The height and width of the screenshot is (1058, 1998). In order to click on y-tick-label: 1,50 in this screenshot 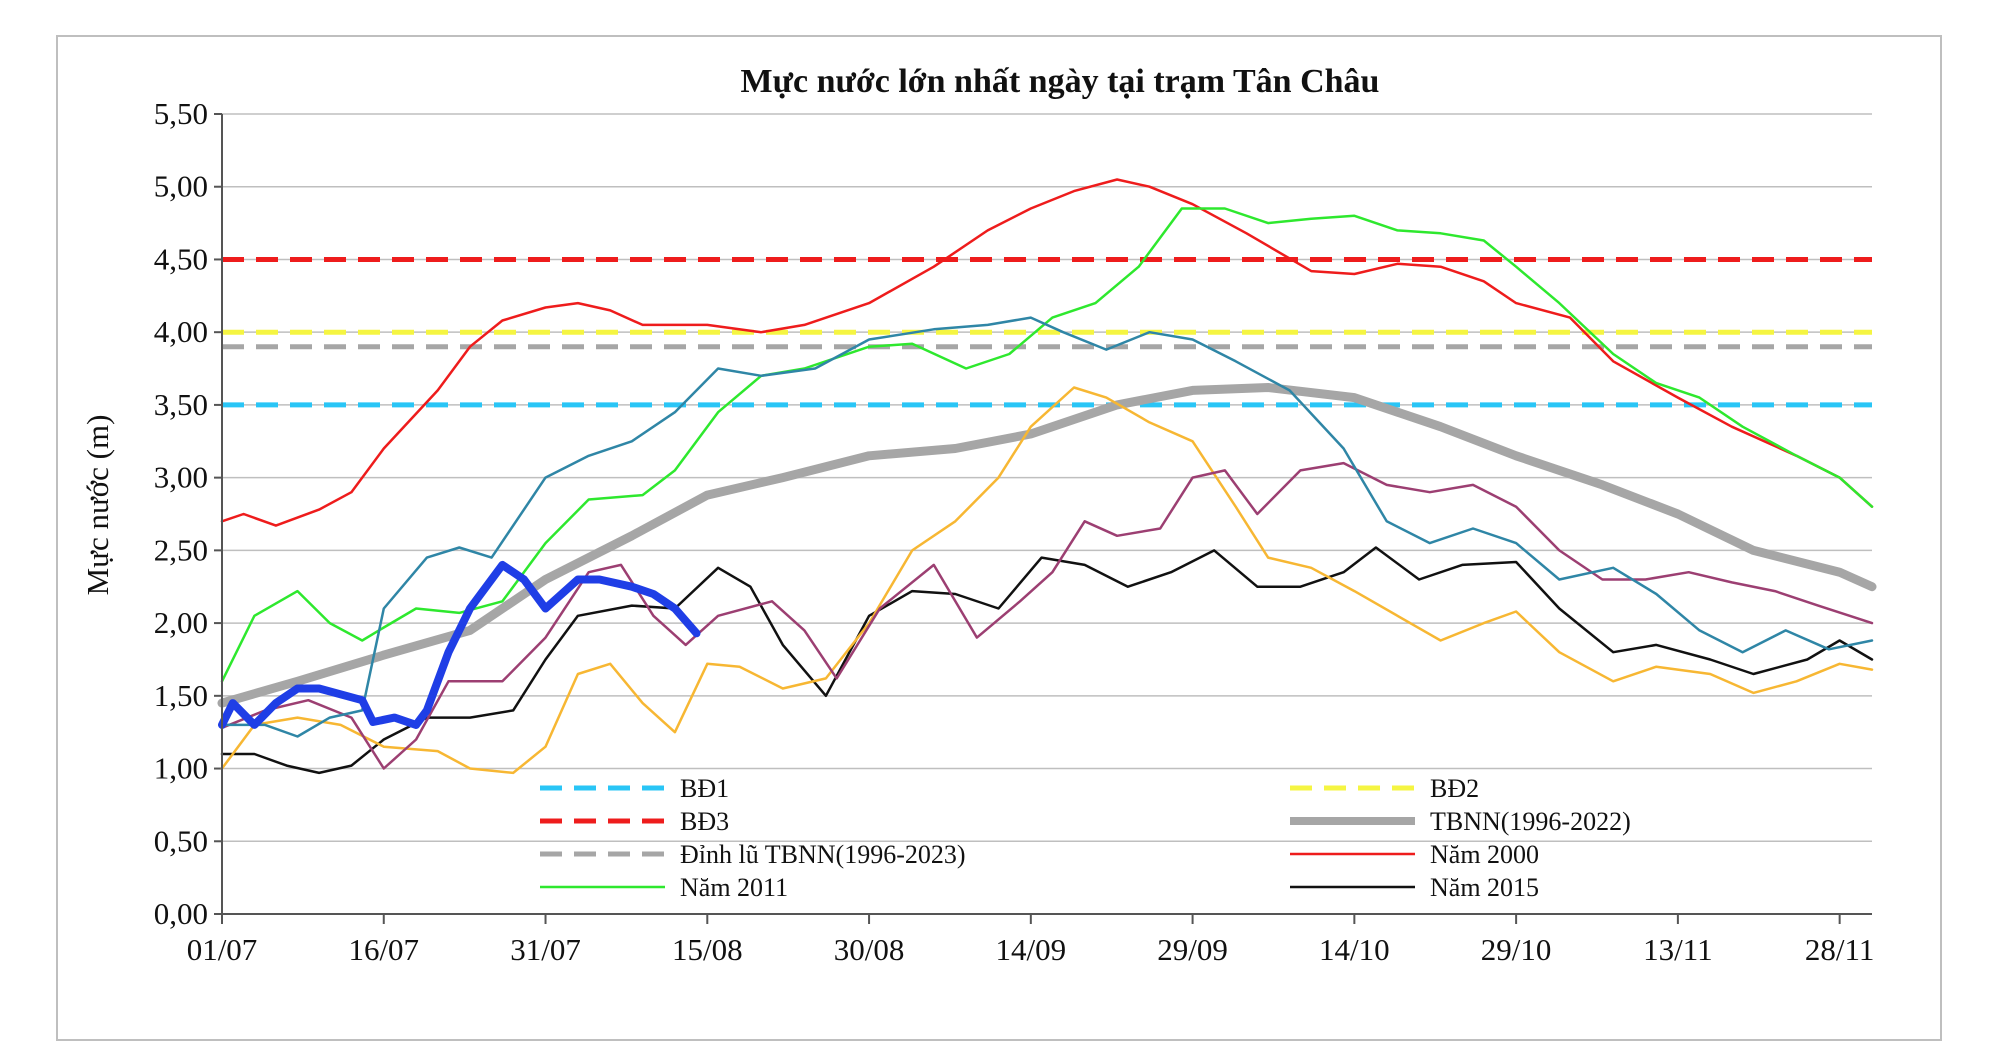, I will do `click(181, 695)`.